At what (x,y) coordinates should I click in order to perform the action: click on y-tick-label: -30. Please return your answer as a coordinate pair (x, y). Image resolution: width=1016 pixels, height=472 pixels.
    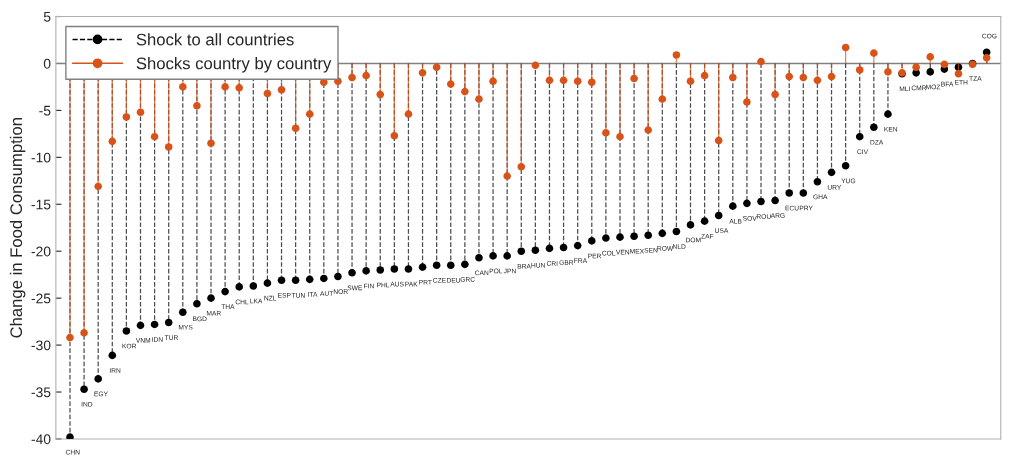
    Looking at the image, I should click on (41, 345).